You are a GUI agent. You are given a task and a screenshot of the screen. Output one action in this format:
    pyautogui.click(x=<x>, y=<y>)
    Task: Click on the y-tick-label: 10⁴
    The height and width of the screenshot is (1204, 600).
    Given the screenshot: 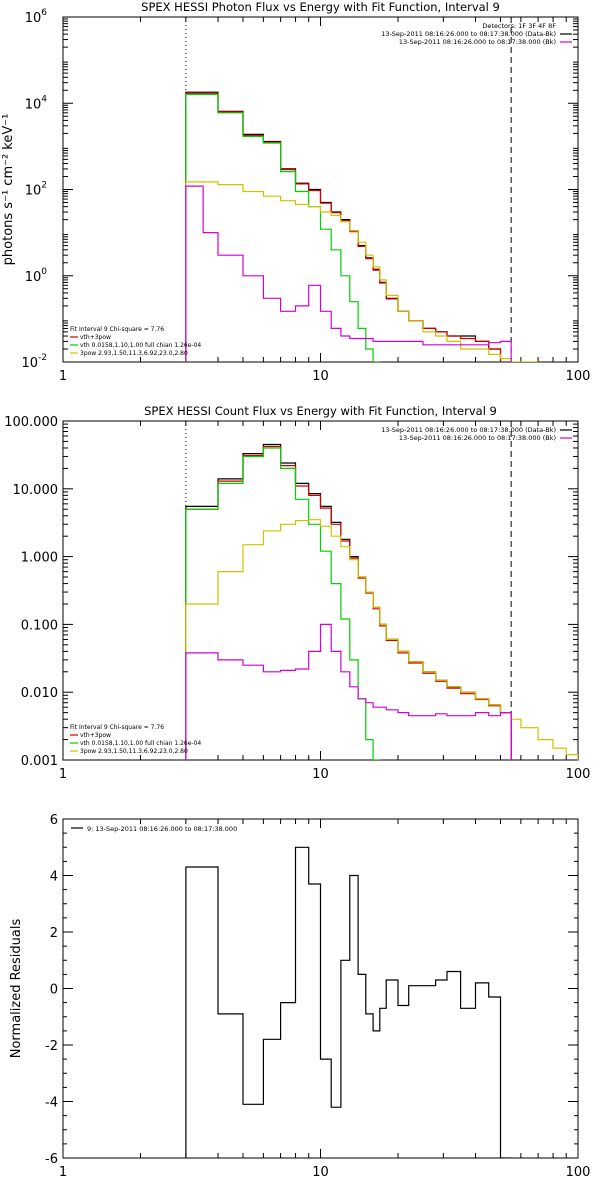 What is the action you would take?
    pyautogui.click(x=36, y=103)
    